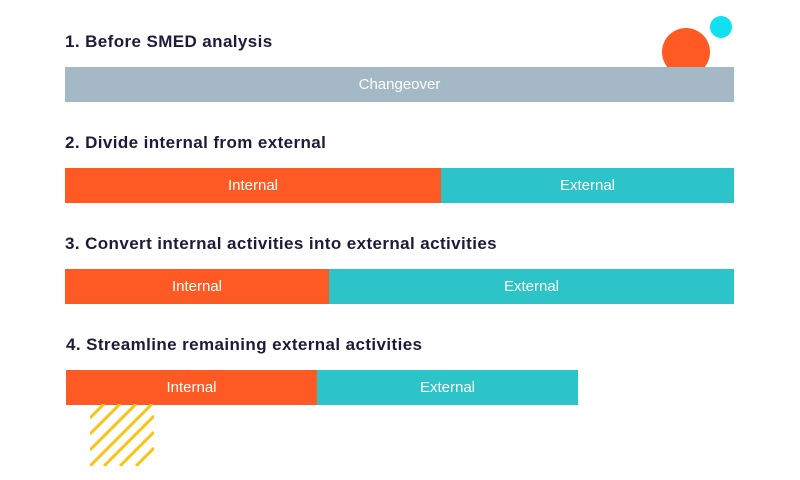  I want to click on step-2-title: 2. Divide internal from external, so click(196, 142).